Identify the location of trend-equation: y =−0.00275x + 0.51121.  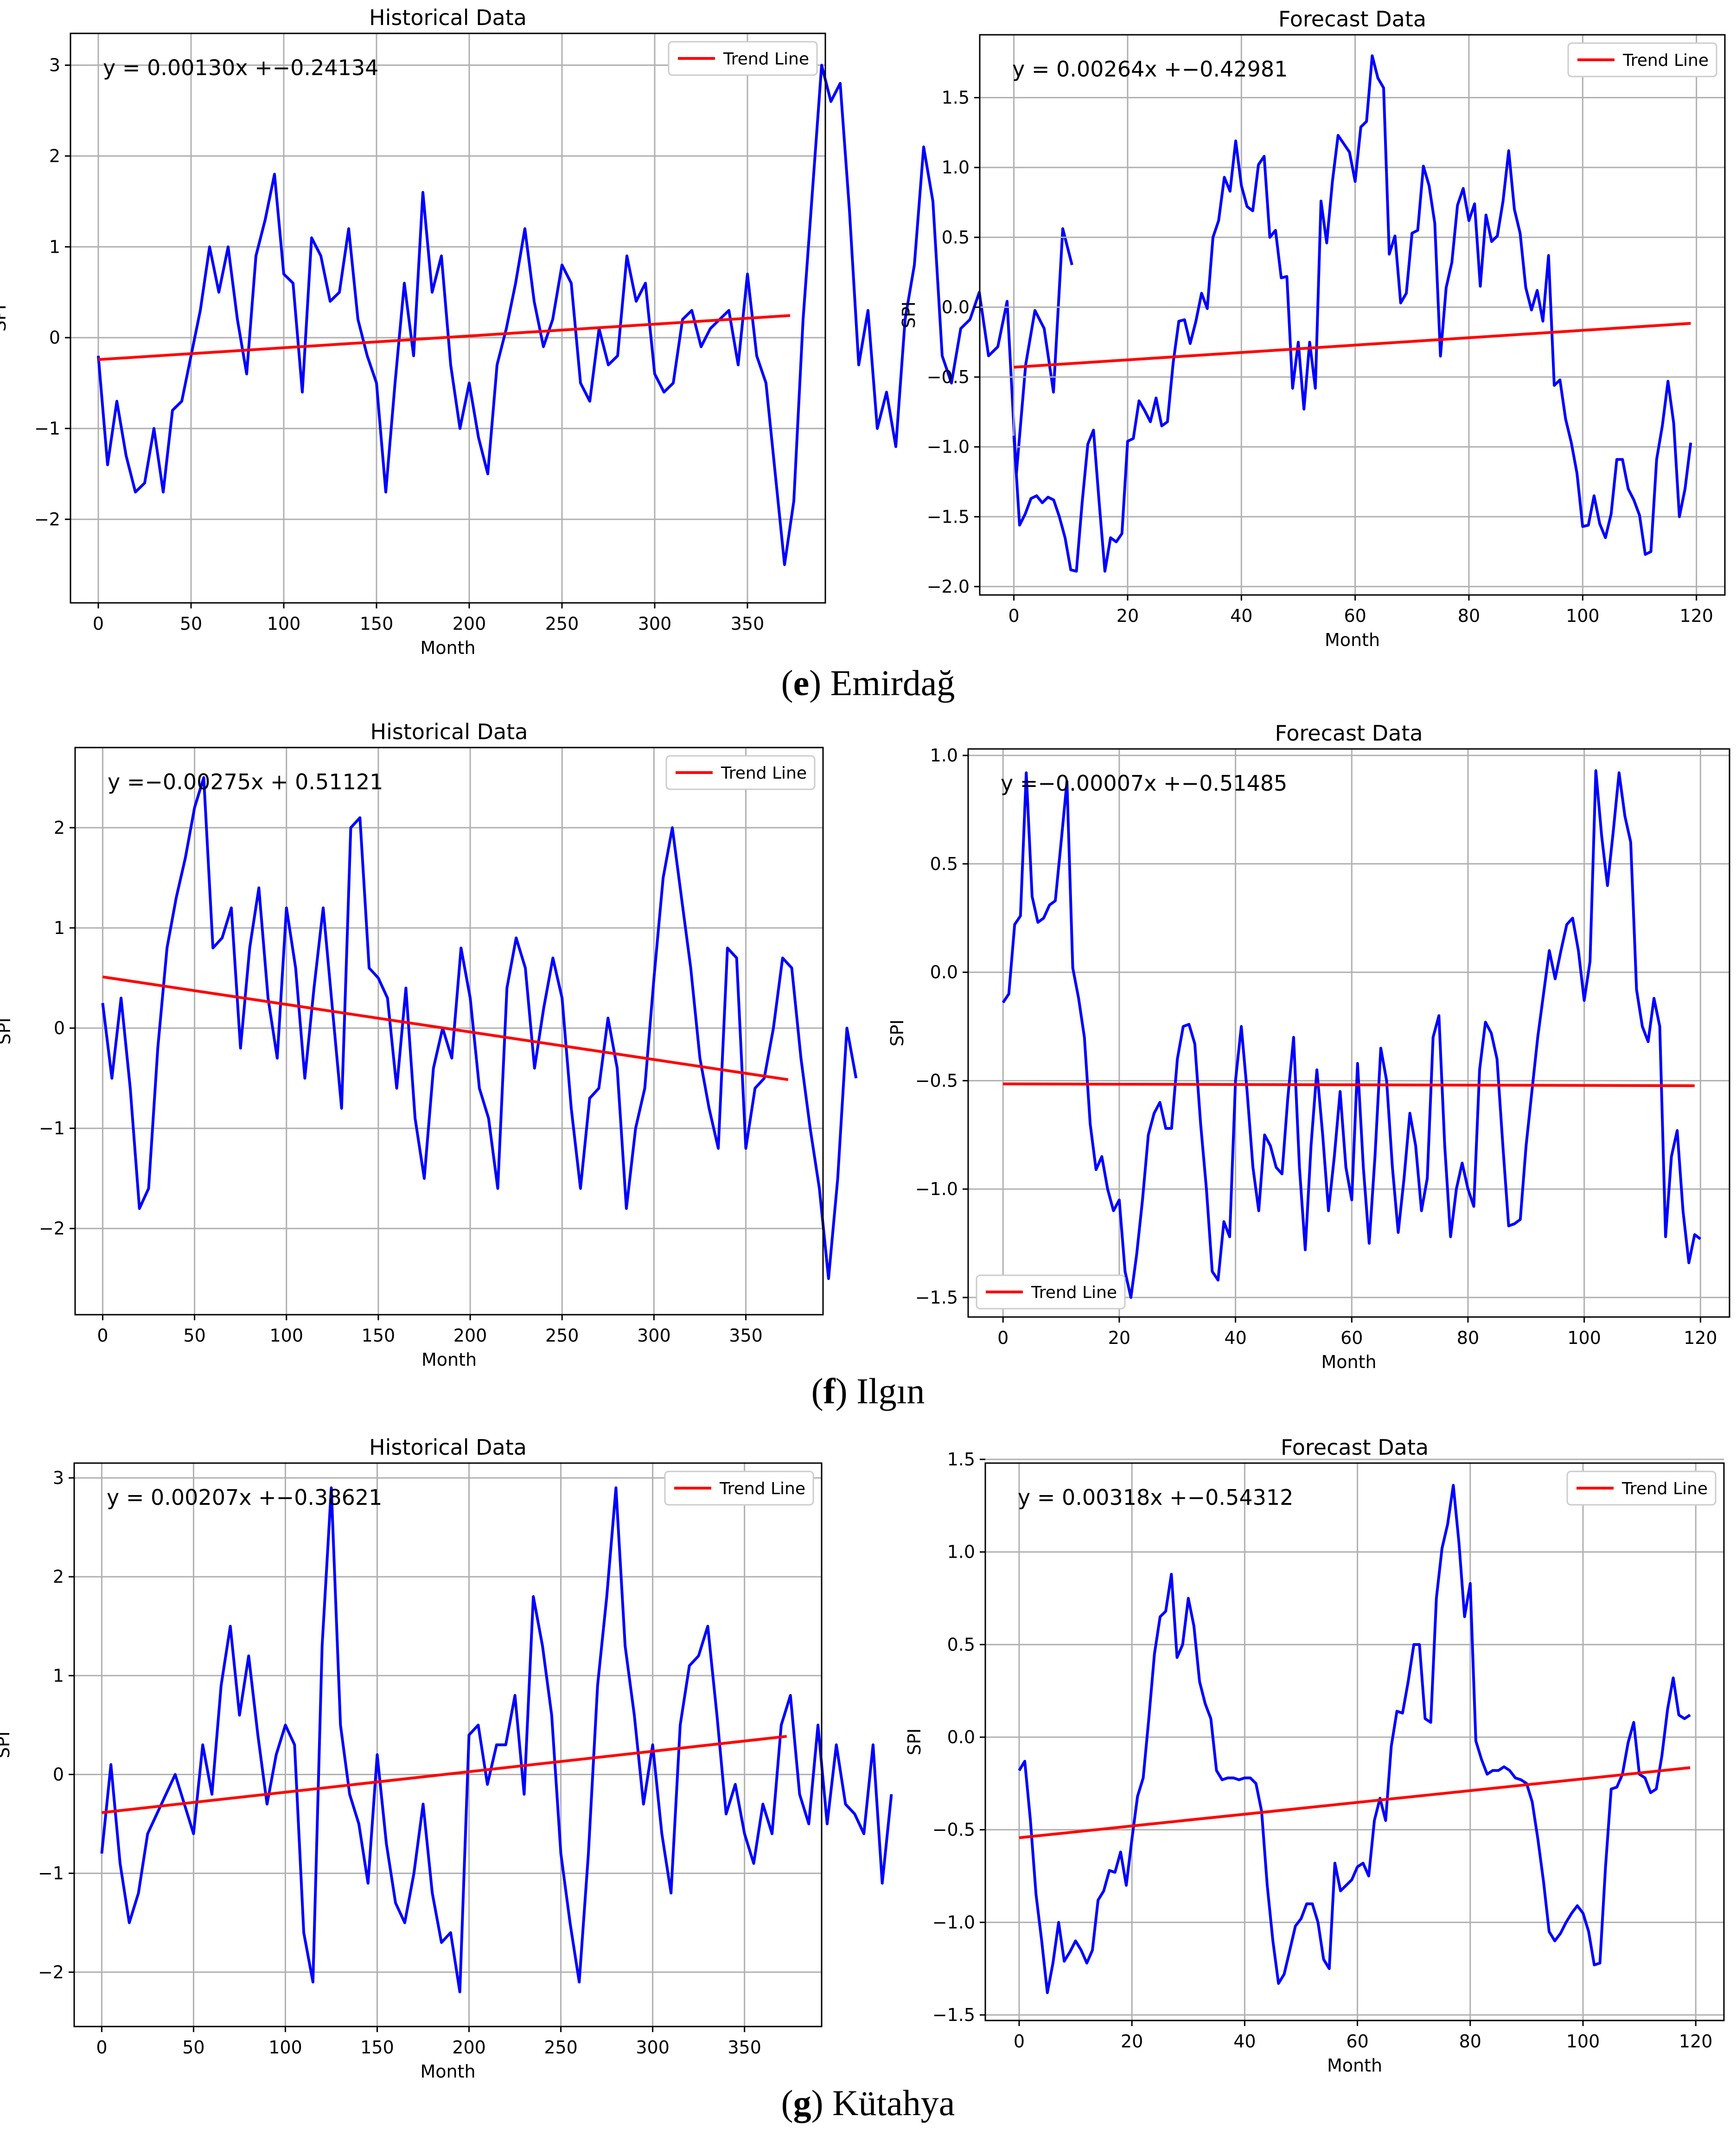
(246, 781).